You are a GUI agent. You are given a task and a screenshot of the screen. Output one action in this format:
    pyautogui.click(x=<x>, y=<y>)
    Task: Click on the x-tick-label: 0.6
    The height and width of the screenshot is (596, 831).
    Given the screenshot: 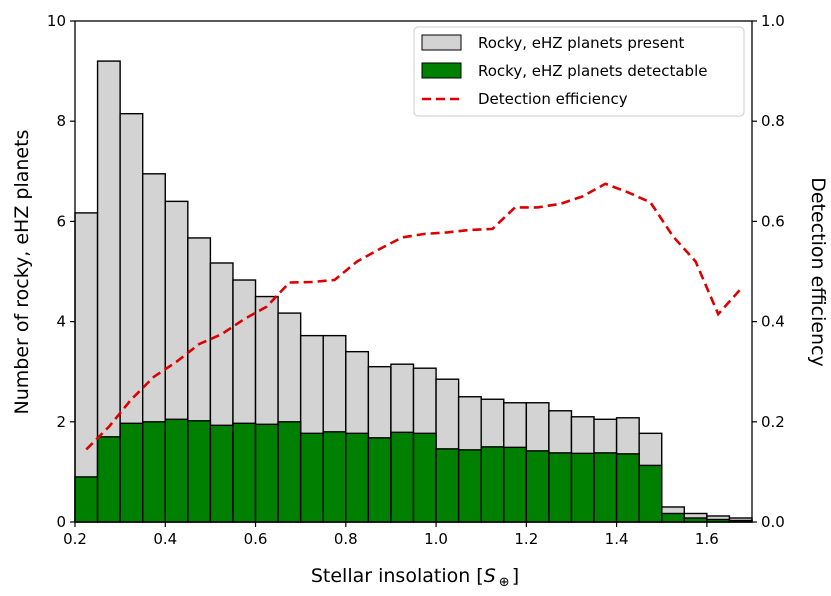 What is the action you would take?
    pyautogui.click(x=256, y=539)
    